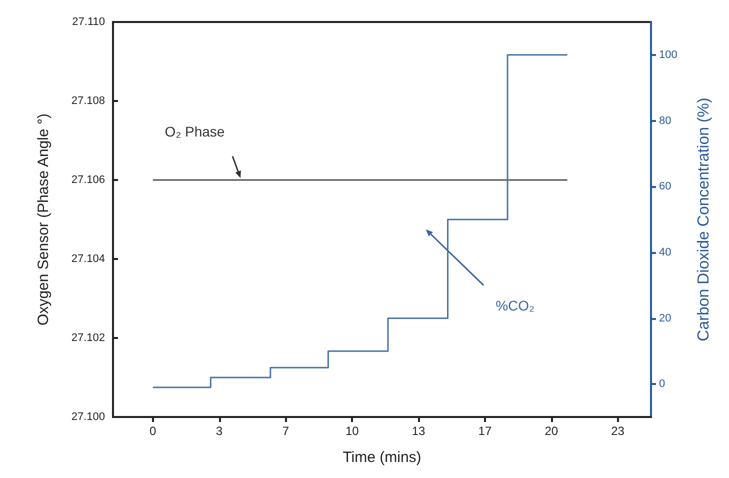 The width and height of the screenshot is (729, 478). What do you see at coordinates (662, 384) in the screenshot?
I see `y2-tick-label: 0` at bounding box center [662, 384].